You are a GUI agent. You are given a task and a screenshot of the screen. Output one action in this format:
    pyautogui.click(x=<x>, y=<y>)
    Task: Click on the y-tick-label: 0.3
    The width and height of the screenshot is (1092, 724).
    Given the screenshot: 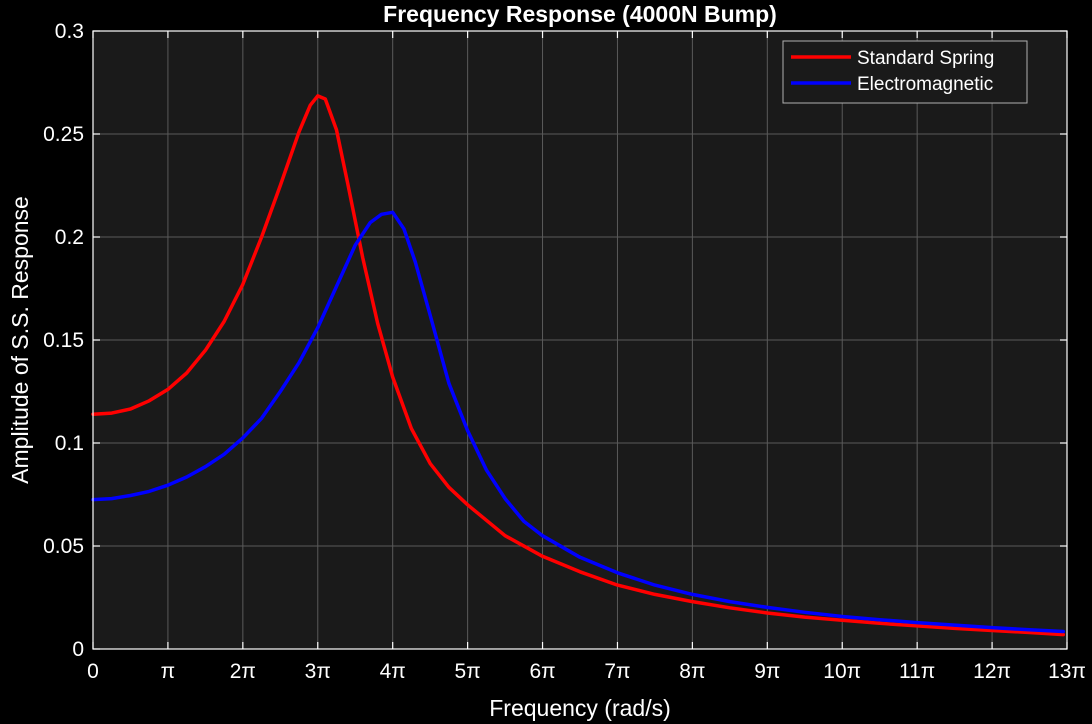 What is the action you would take?
    pyautogui.click(x=69, y=31)
    